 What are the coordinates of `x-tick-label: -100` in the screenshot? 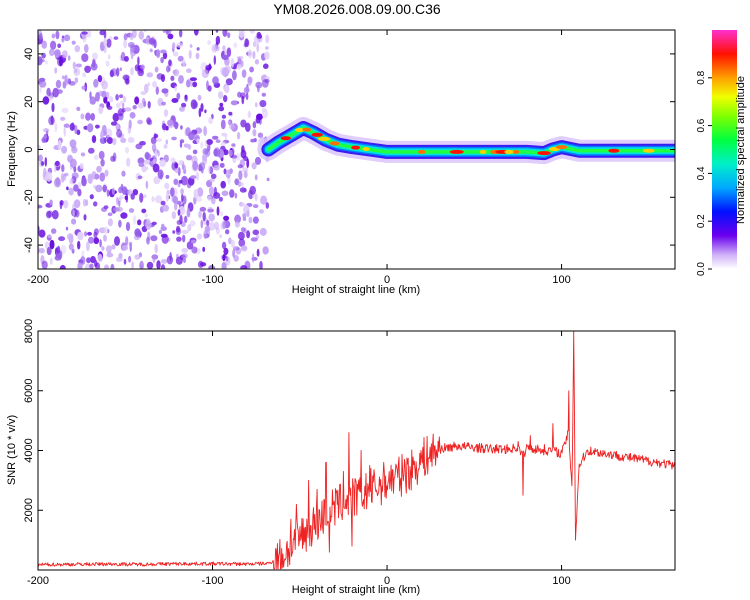 It's located at (213, 581).